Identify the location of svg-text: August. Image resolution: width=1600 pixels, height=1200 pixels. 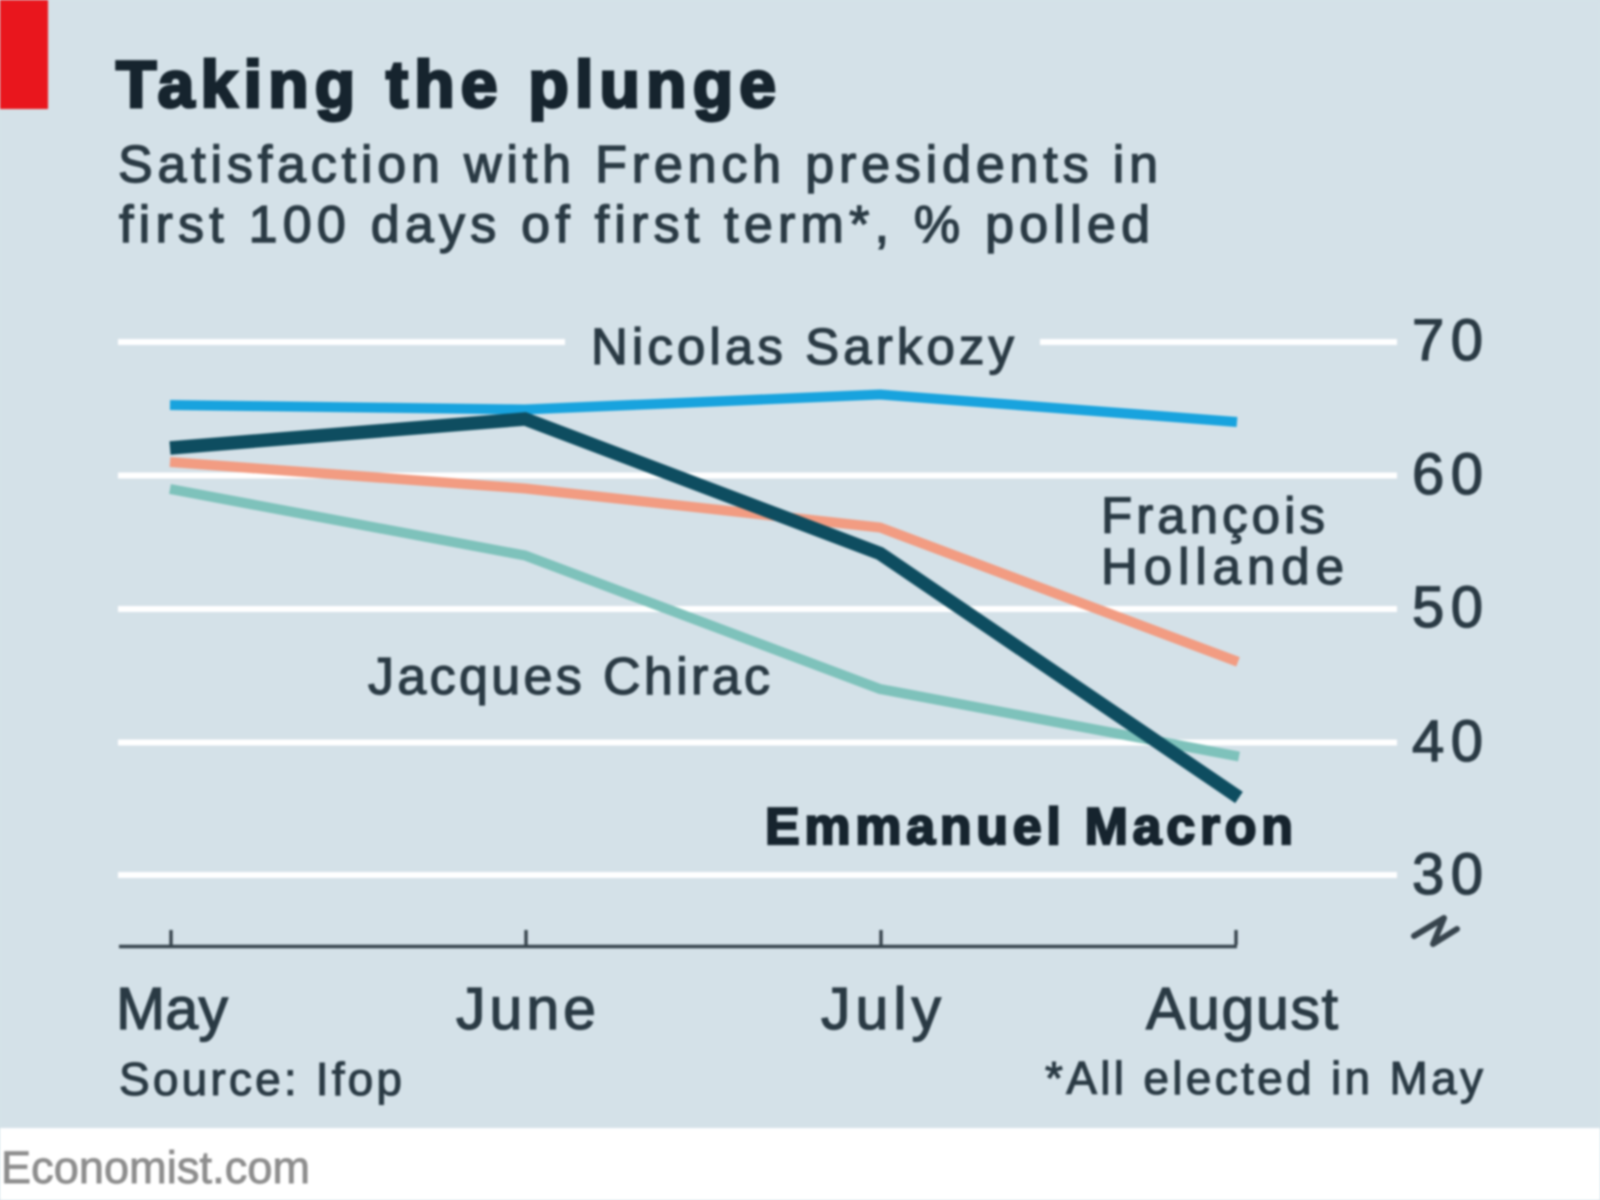
(1242, 1009).